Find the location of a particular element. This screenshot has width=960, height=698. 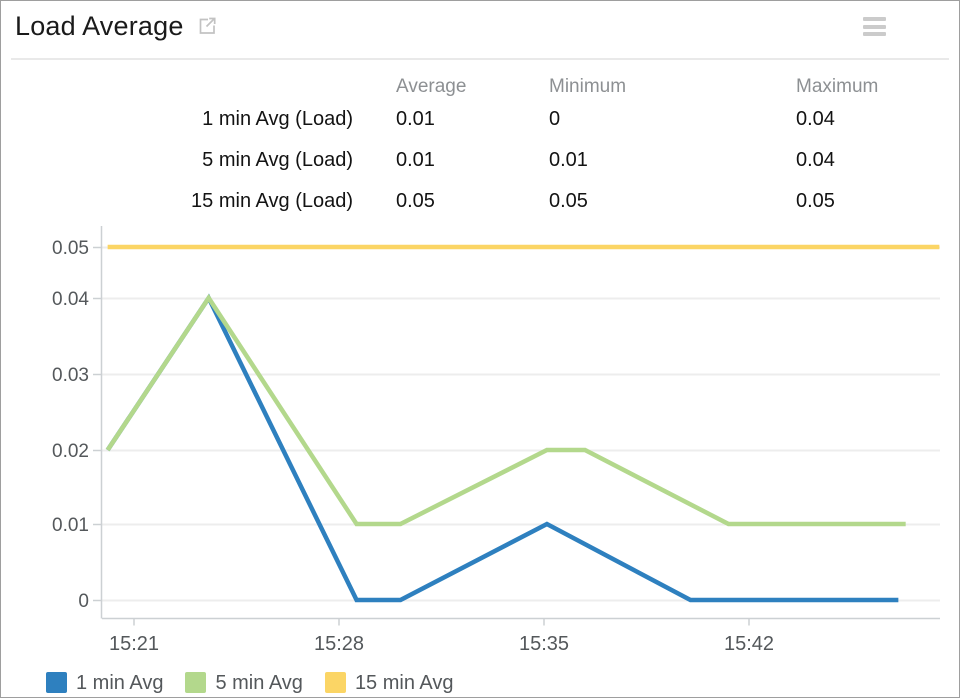

y-axis-tick-label: 0.02 is located at coordinates (70, 451).